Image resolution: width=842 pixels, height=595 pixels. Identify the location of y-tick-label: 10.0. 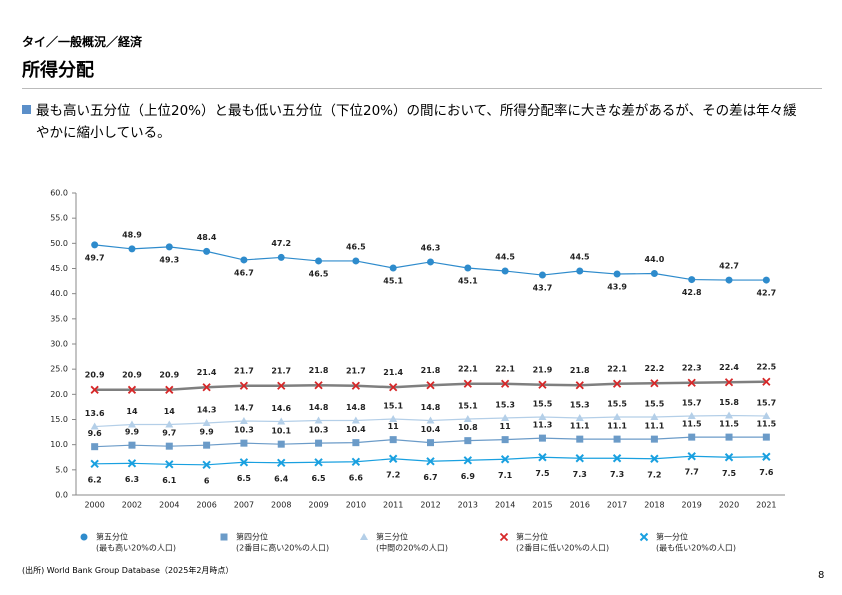
(59, 444).